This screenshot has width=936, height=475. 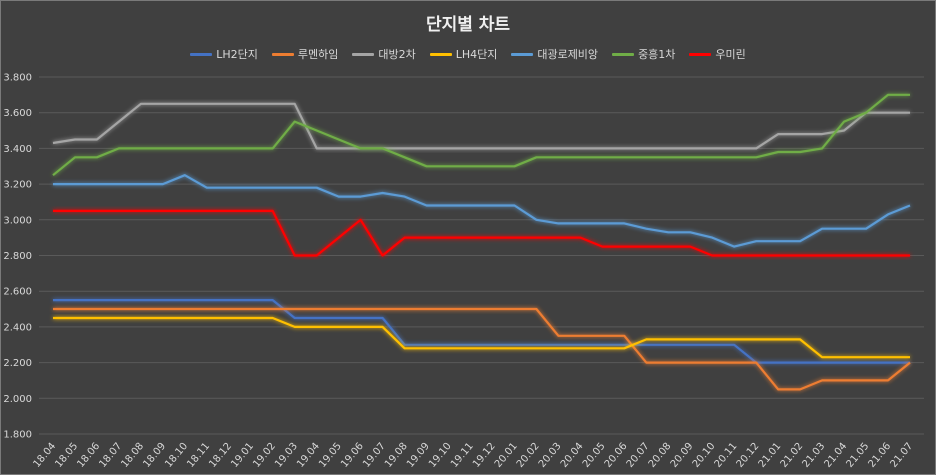 I want to click on x-tick-label: 20.03, so click(x=550, y=455).